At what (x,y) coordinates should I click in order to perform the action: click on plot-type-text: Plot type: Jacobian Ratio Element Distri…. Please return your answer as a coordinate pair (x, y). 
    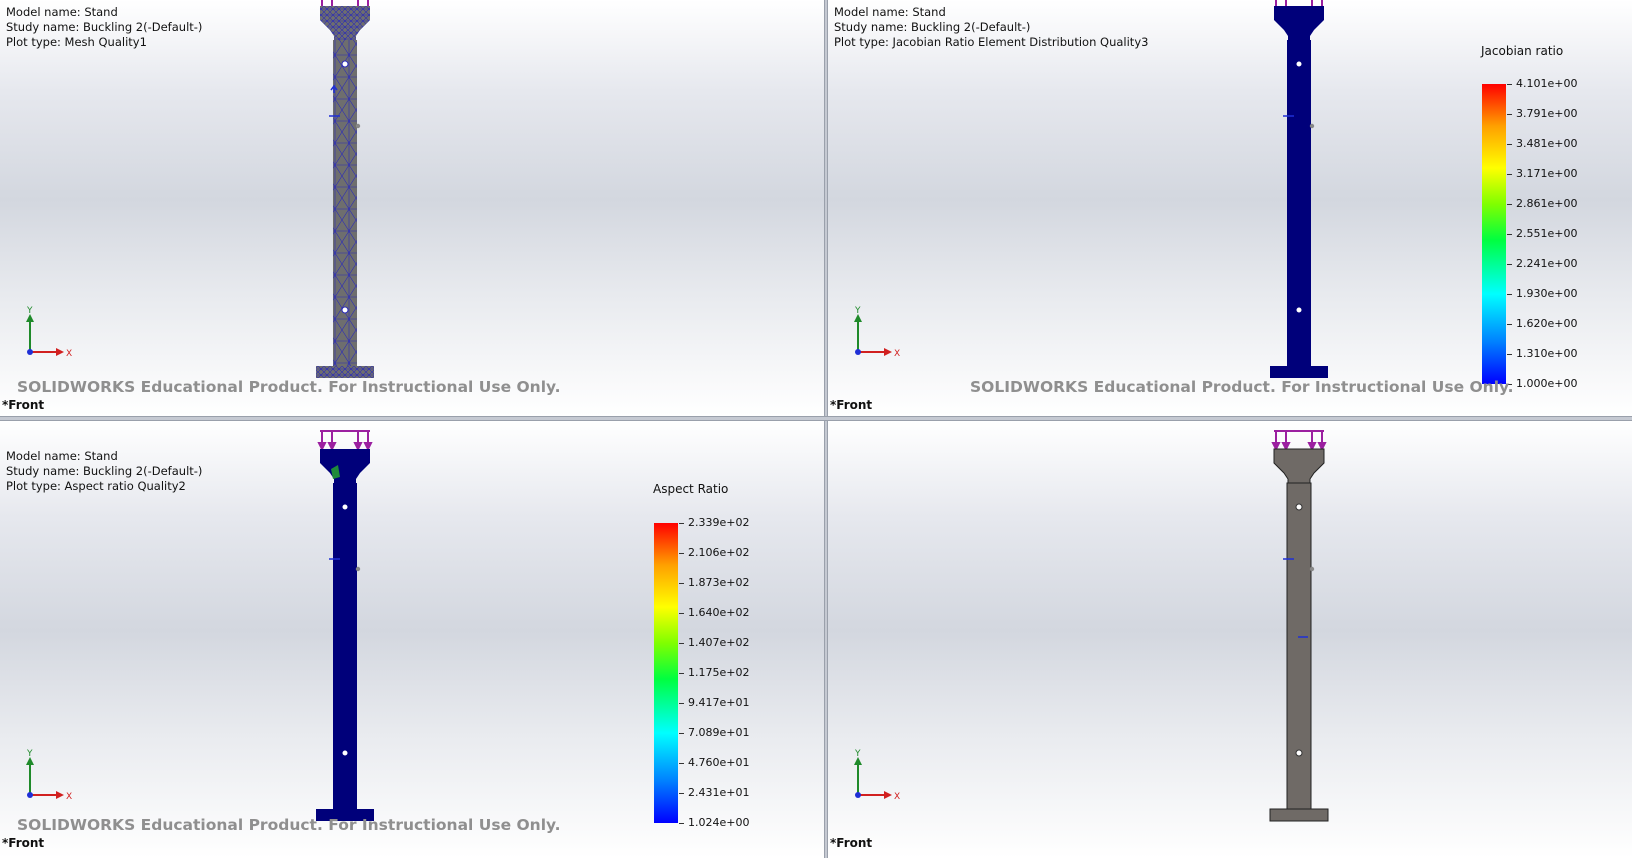
    Looking at the image, I should click on (991, 42).